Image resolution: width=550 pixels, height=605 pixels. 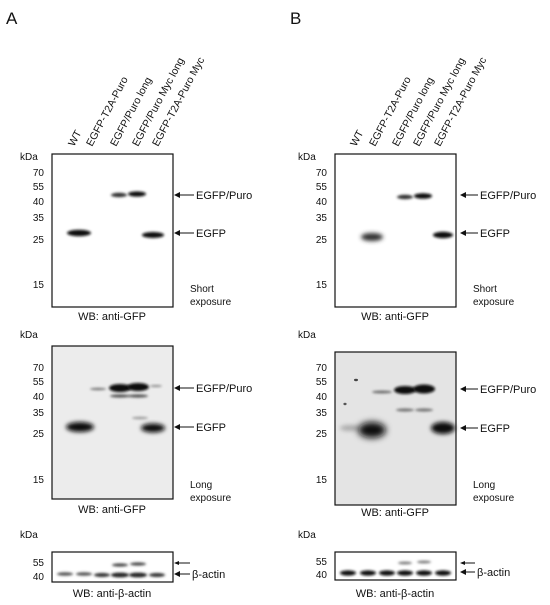 What do you see at coordinates (395, 594) in the screenshot?
I see `antibody-caption: WB: anti-β-actin` at bounding box center [395, 594].